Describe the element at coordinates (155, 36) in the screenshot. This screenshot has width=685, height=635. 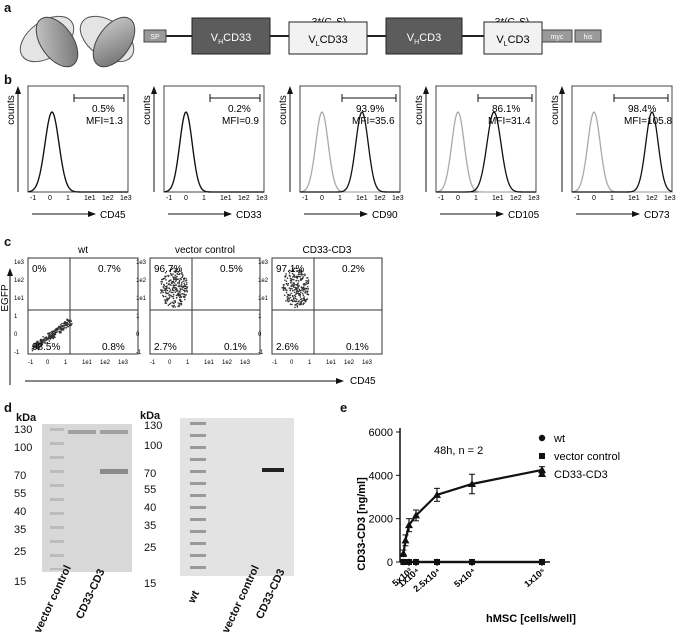
I see `sp-segment` at that location.